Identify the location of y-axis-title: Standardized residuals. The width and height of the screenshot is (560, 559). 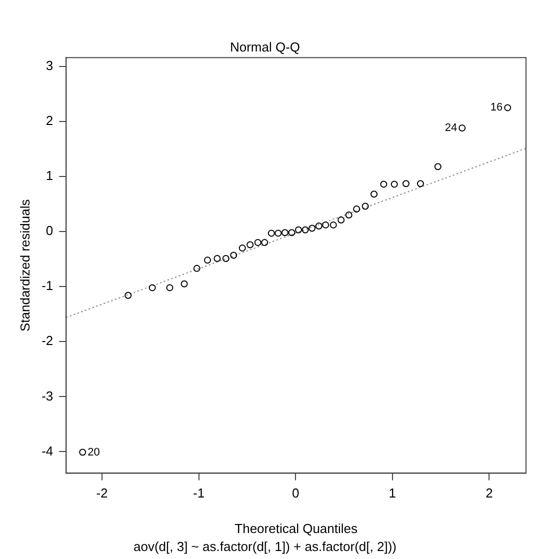
(24, 265).